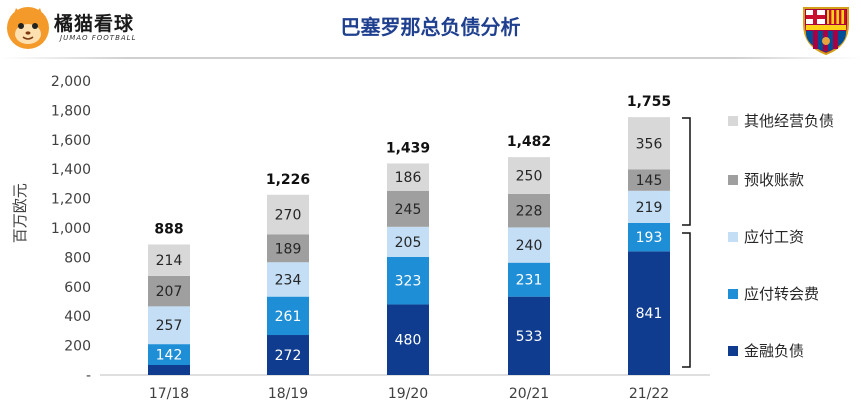 The height and width of the screenshot is (405, 861). I want to click on bar-value-label: 207, so click(169, 292).